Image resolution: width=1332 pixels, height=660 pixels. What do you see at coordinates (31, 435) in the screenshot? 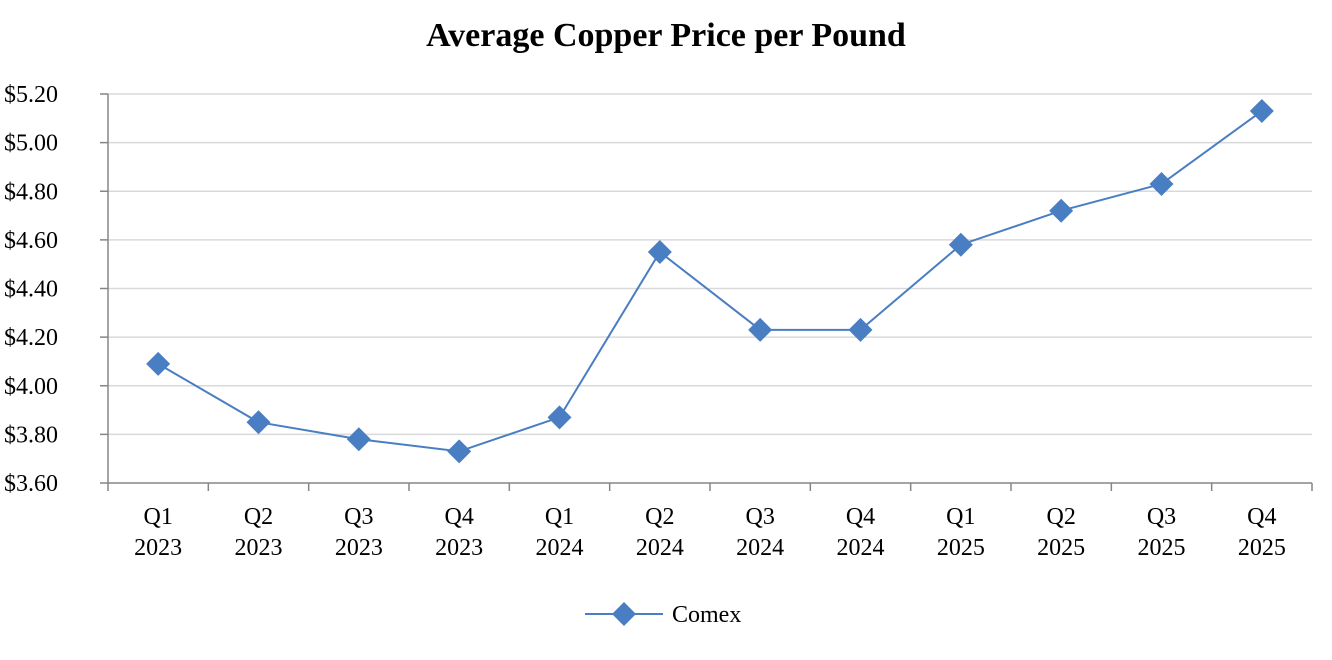
I see `y-tick-label: $3.80` at bounding box center [31, 435].